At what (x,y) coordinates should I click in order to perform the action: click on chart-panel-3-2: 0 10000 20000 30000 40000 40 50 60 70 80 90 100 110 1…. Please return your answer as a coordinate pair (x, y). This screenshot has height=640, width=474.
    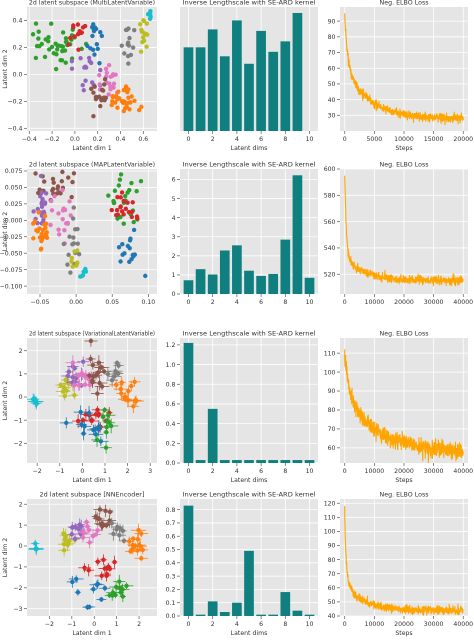
    Looking at the image, I should click on (398, 565).